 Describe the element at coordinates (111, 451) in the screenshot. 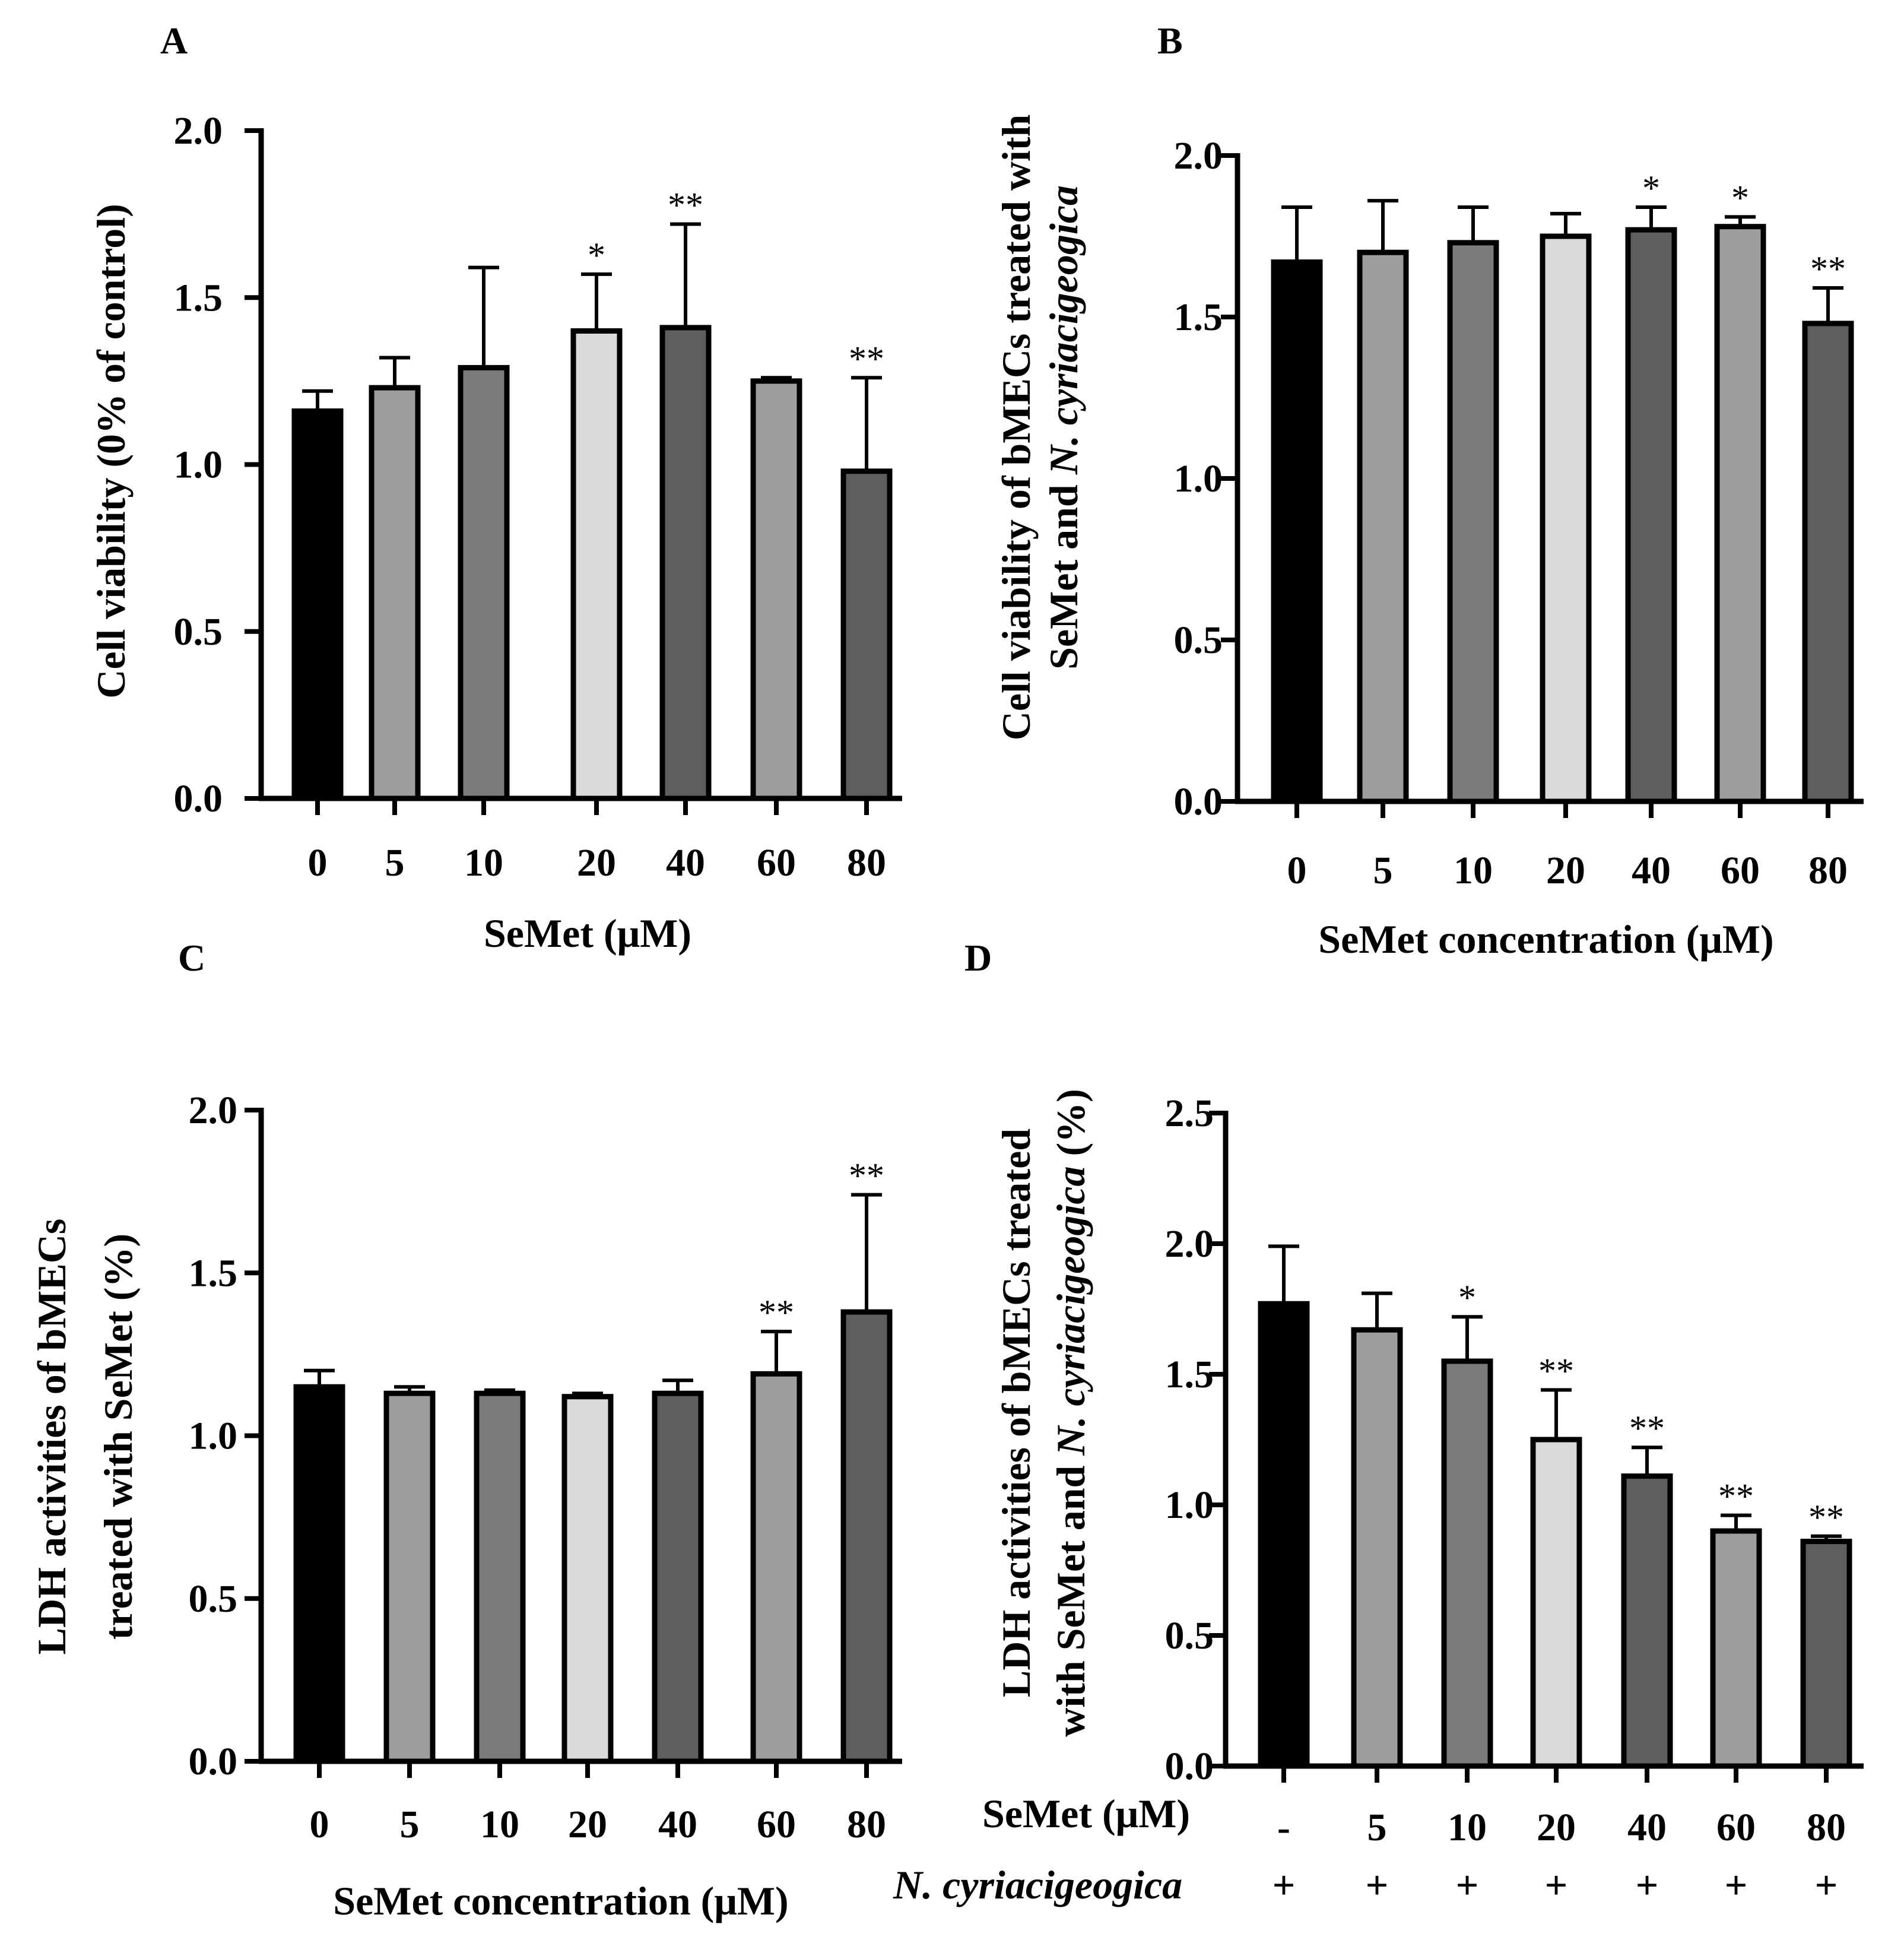

I see `panel-a-y-title: Cell viability (0% of control)` at that location.